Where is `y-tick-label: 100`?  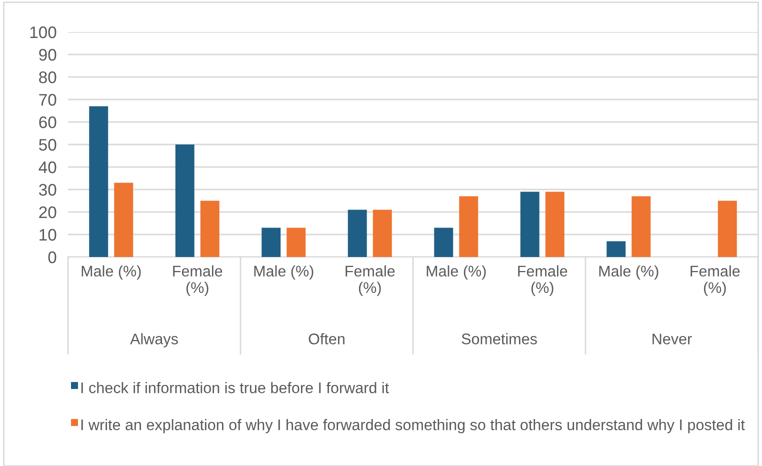 y-tick-label: 100 is located at coordinates (43, 32).